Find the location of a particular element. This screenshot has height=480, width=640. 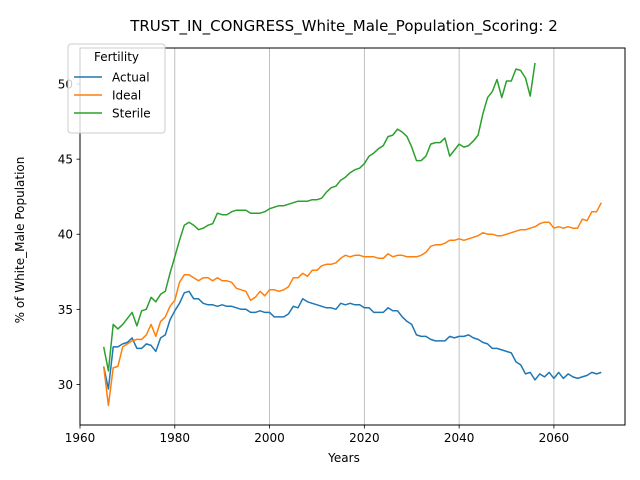

x-tick-label: 2000 is located at coordinates (269, 438).